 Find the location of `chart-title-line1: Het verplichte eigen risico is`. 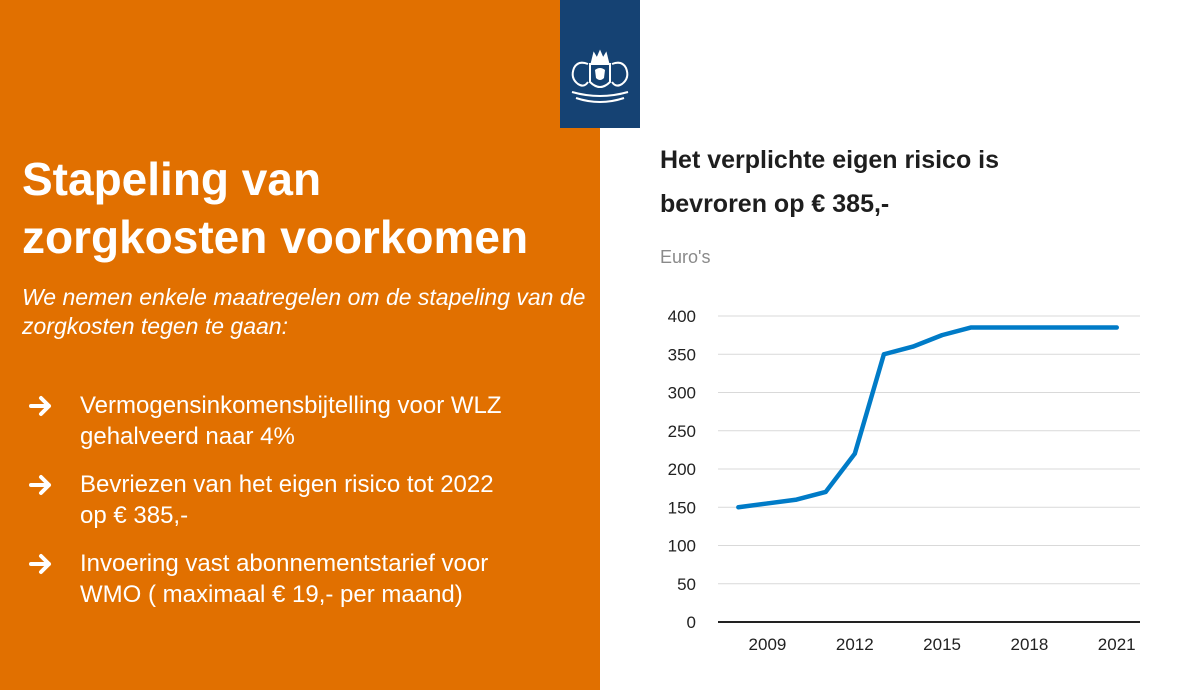

chart-title-line1: Het verplichte eigen risico is is located at coordinates (830, 160).